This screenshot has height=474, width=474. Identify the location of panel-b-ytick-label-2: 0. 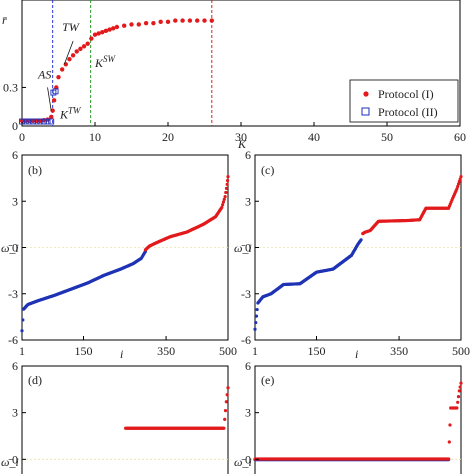
(15, 248).